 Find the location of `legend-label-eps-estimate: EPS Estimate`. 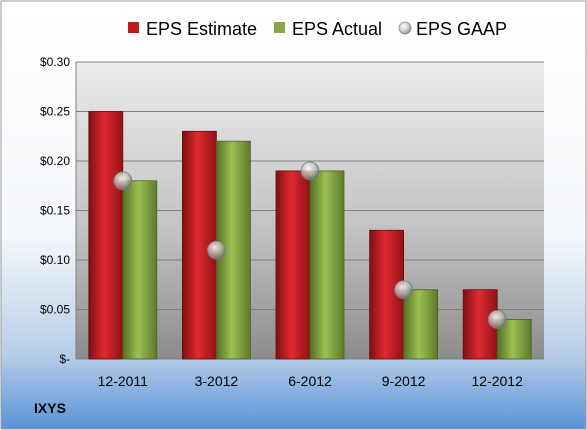

legend-label-eps-estimate: EPS Estimate is located at coordinates (201, 29).